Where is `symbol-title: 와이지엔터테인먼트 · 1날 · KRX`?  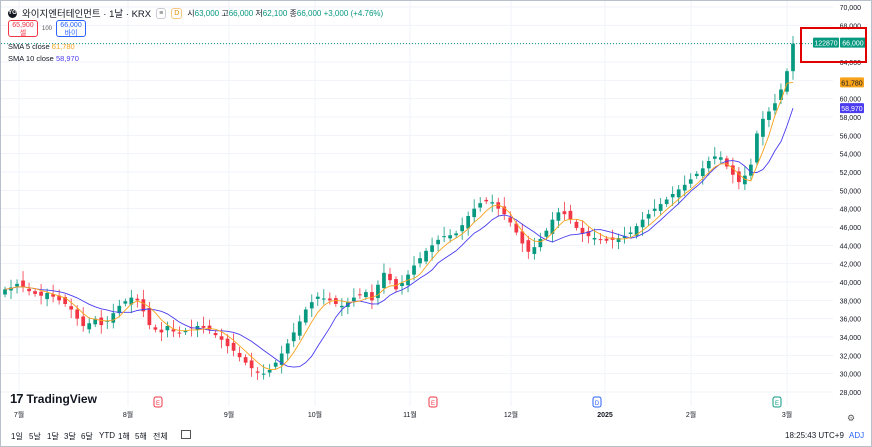
symbol-title: 와이지엔터테인먼트 · 1날 · KRX is located at coordinates (87, 14).